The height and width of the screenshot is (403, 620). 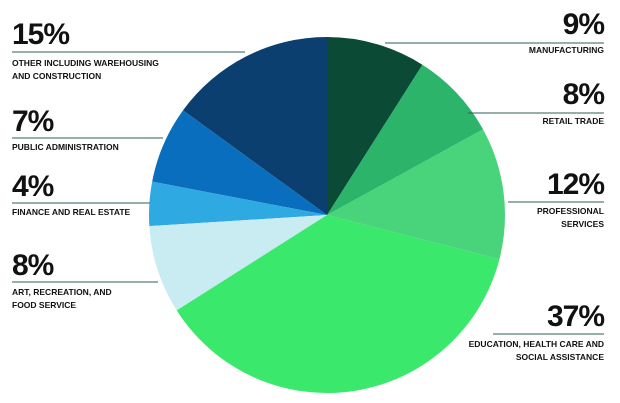 I want to click on percent-label: 37%, so click(x=575, y=316).